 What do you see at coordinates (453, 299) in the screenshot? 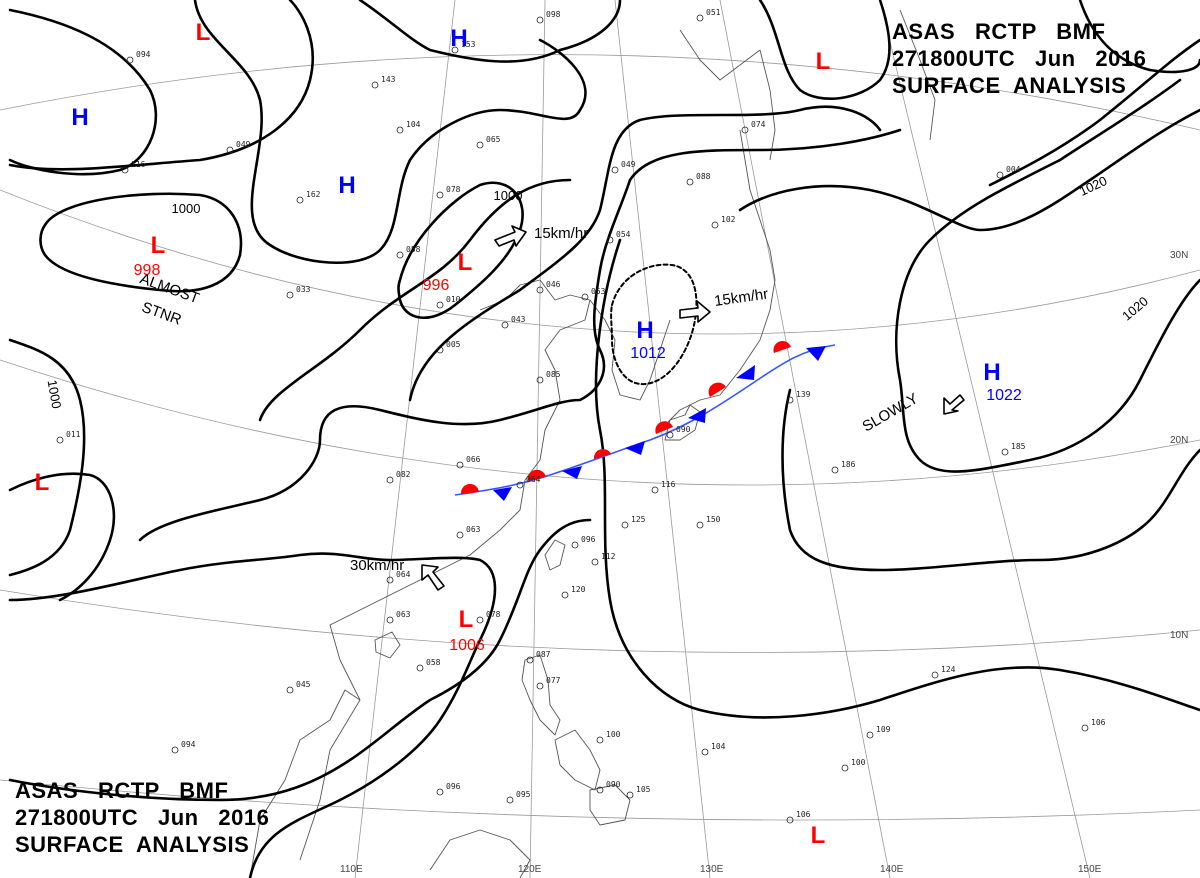
I see `station-pressure-value: 010` at bounding box center [453, 299].